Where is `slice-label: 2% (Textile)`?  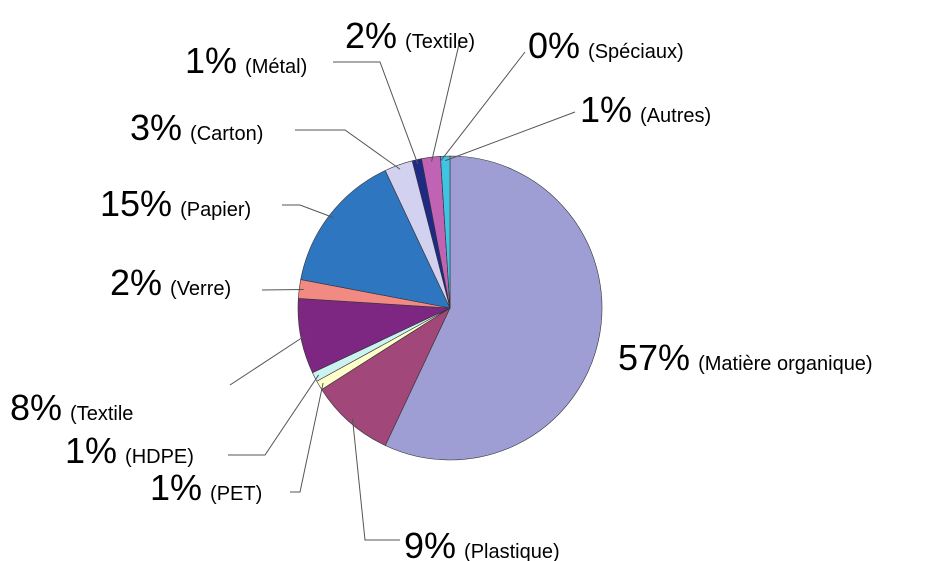 slice-label: 2% (Textile) is located at coordinates (410, 35).